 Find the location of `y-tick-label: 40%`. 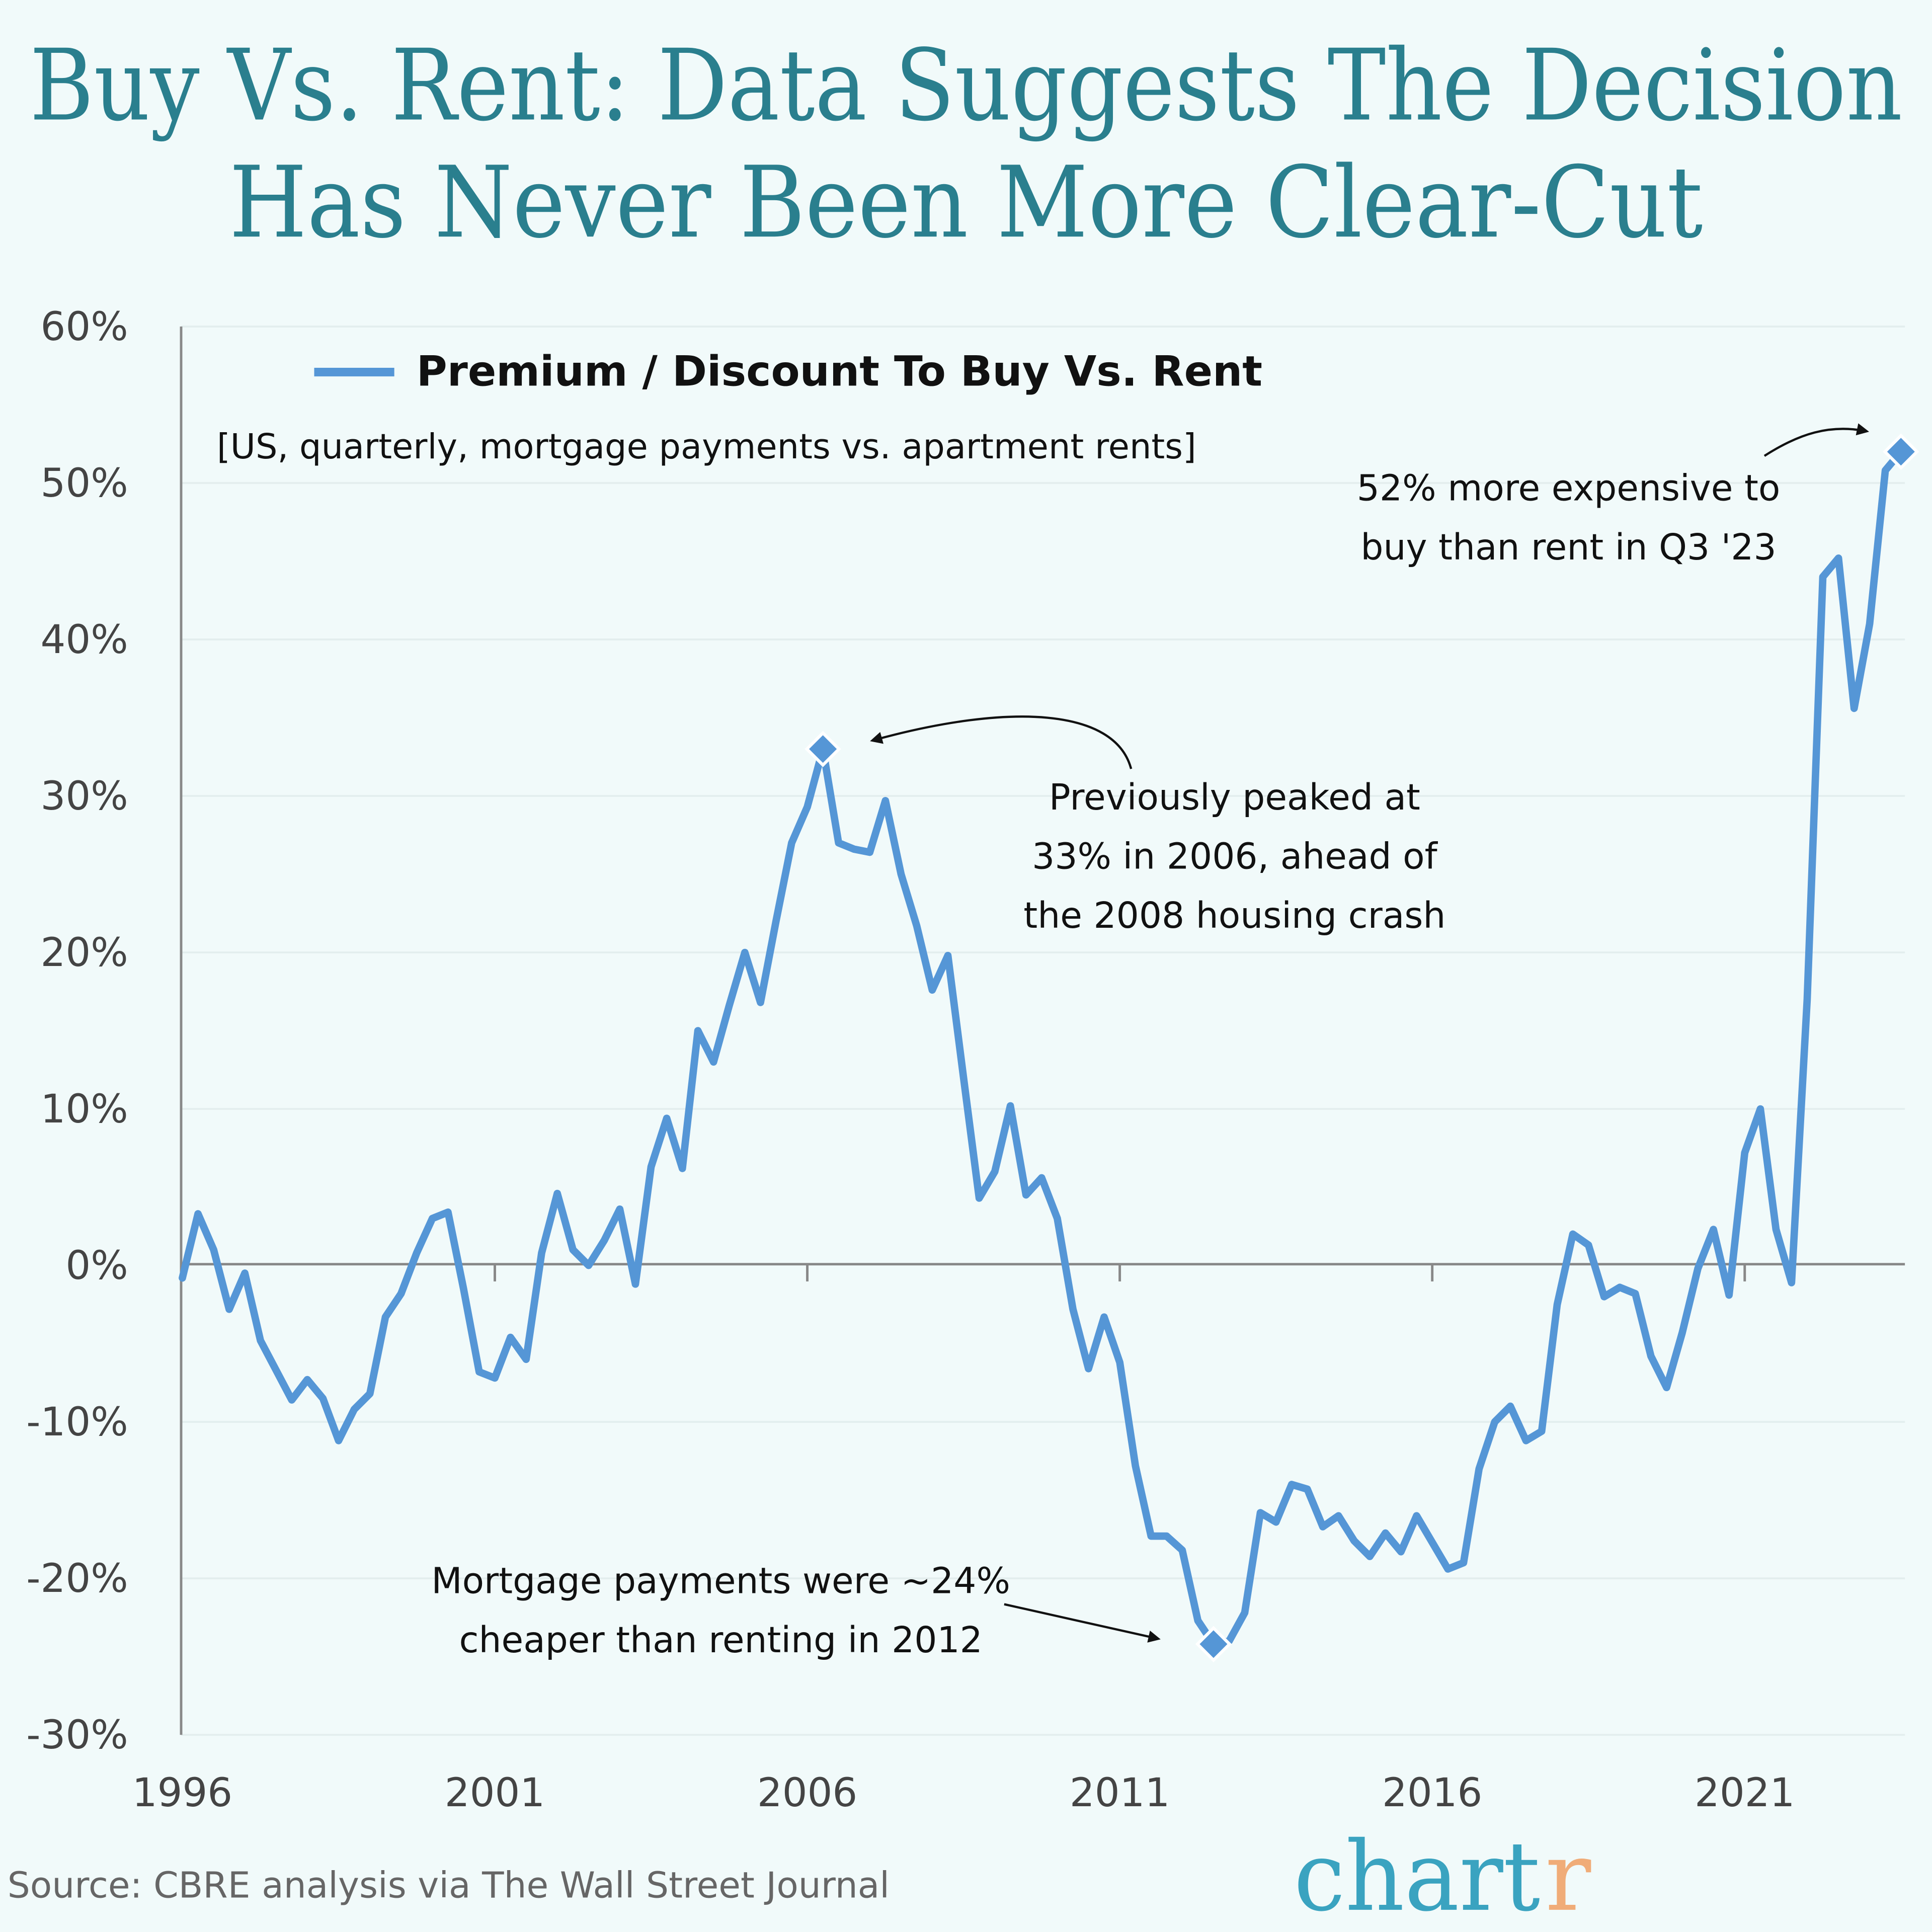

y-tick-label: 40% is located at coordinates (84, 640).